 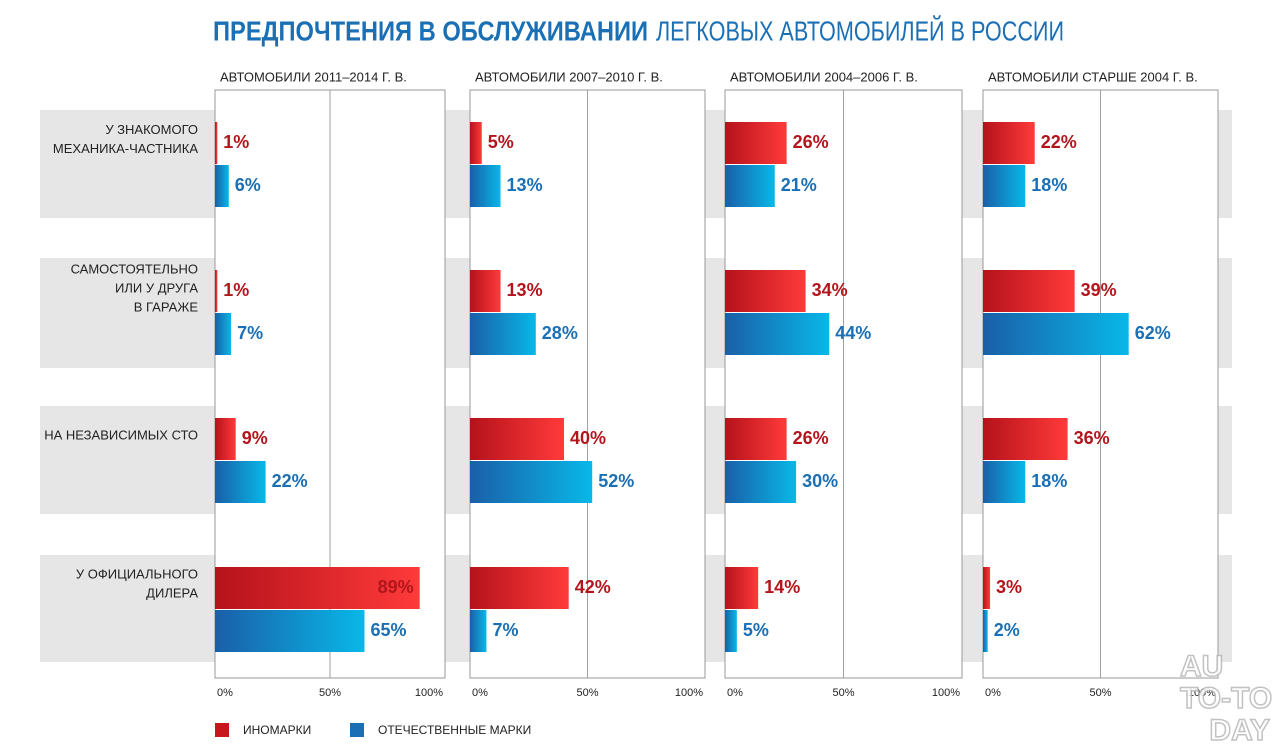 What do you see at coordinates (151, 129) in the screenshot?
I see `category-label: У ЗНАКОМОГО` at bounding box center [151, 129].